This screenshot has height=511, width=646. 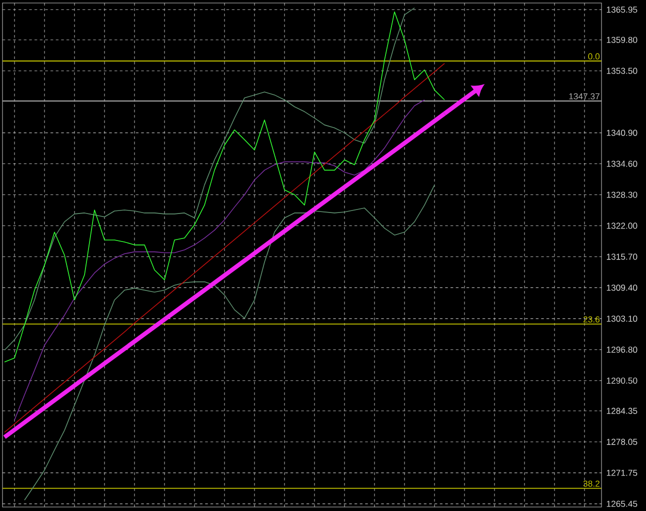 What do you see at coordinates (622, 133) in the screenshot?
I see `y-tick-label: 1340.90` at bounding box center [622, 133].